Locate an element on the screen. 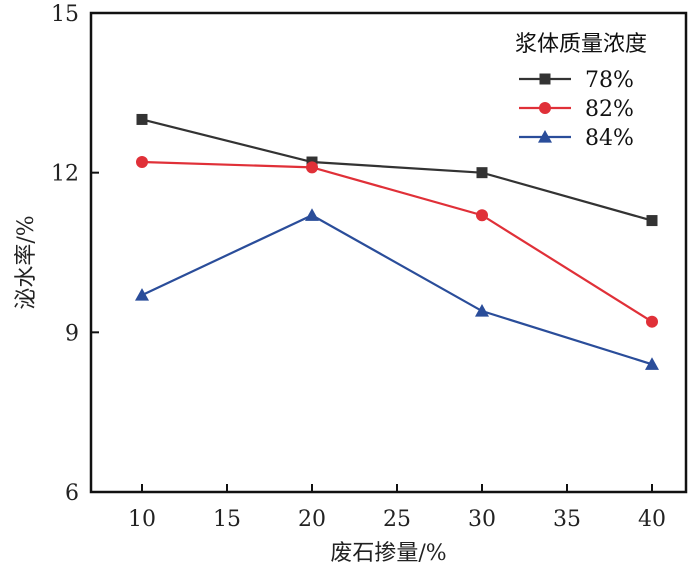 The width and height of the screenshot is (700, 570). x-axis-ticks: 10 15 20 25 30 35 40 is located at coordinates (397, 508).